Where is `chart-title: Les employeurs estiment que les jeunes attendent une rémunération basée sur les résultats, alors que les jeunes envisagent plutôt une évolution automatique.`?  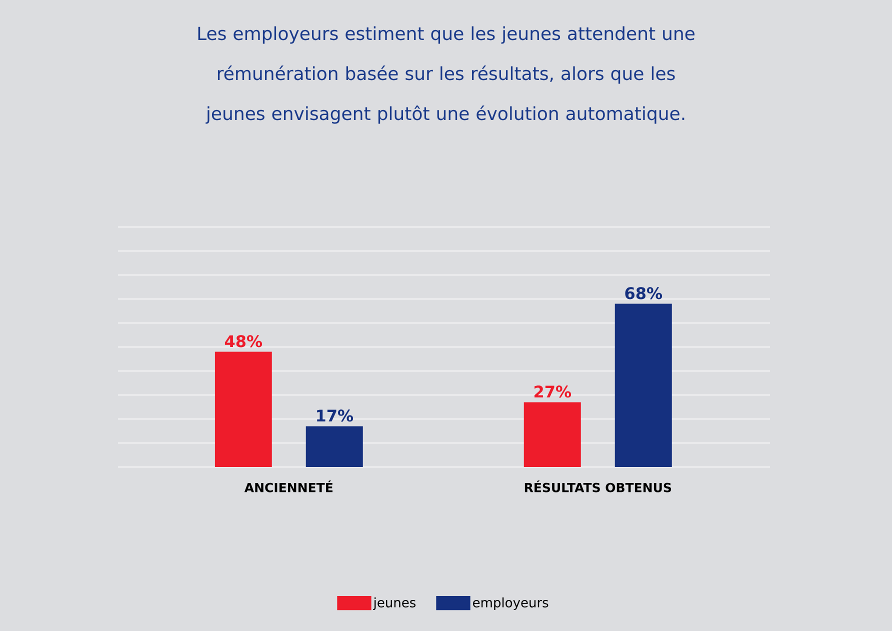 chart-title: Les employeurs estiment que les jeunes attendent une rémunération basée sur les résultats, alors que les jeunes envisagent plutôt une évolution automatique. is located at coordinates (446, 75).